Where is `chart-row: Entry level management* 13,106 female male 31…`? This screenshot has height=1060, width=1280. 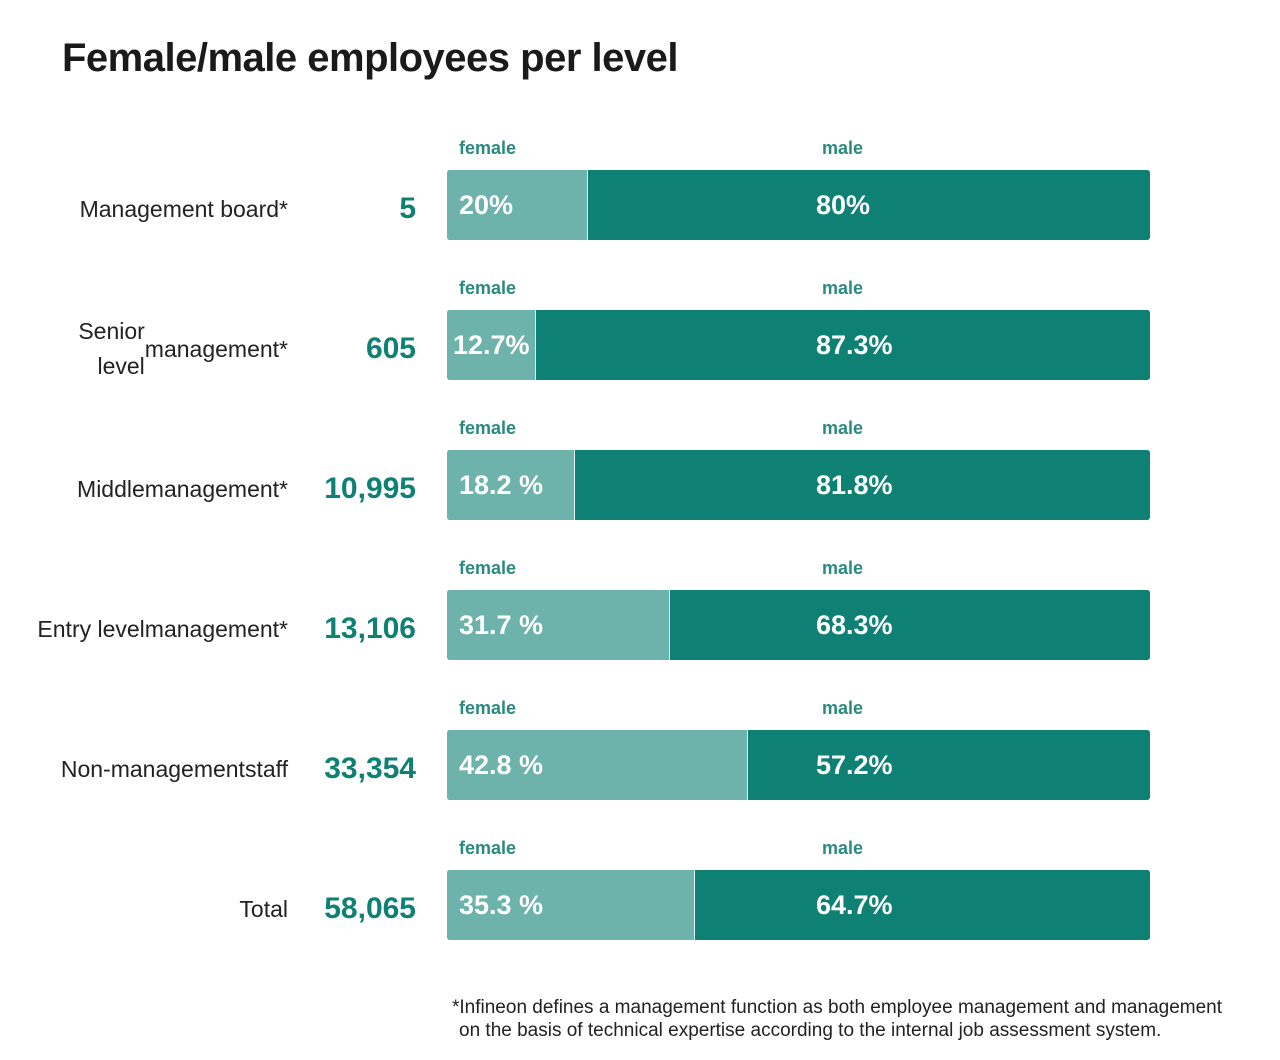 chart-row: Entry level management* 13,106 female male 31… is located at coordinates (640, 628).